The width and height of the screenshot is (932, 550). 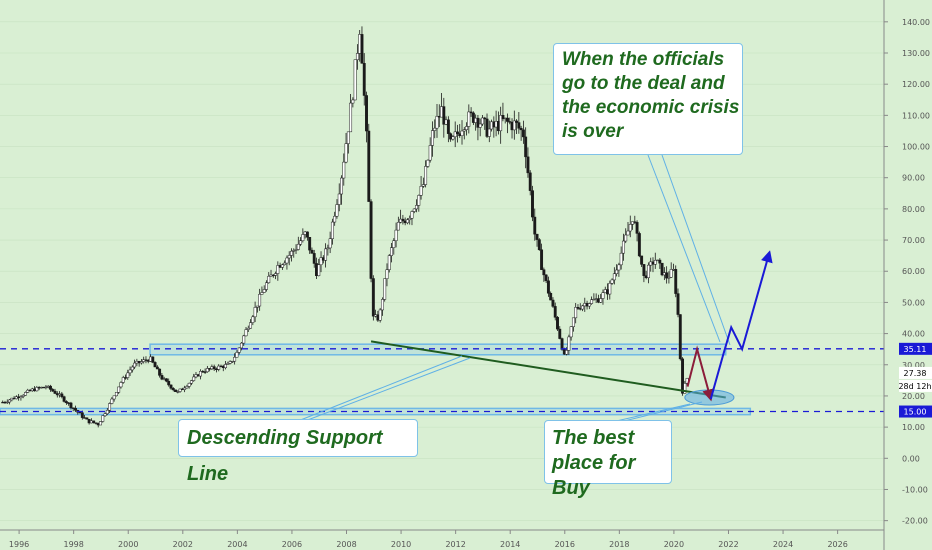 What do you see at coordinates (565, 544) in the screenshot?
I see `time-tick-label: 2016` at bounding box center [565, 544].